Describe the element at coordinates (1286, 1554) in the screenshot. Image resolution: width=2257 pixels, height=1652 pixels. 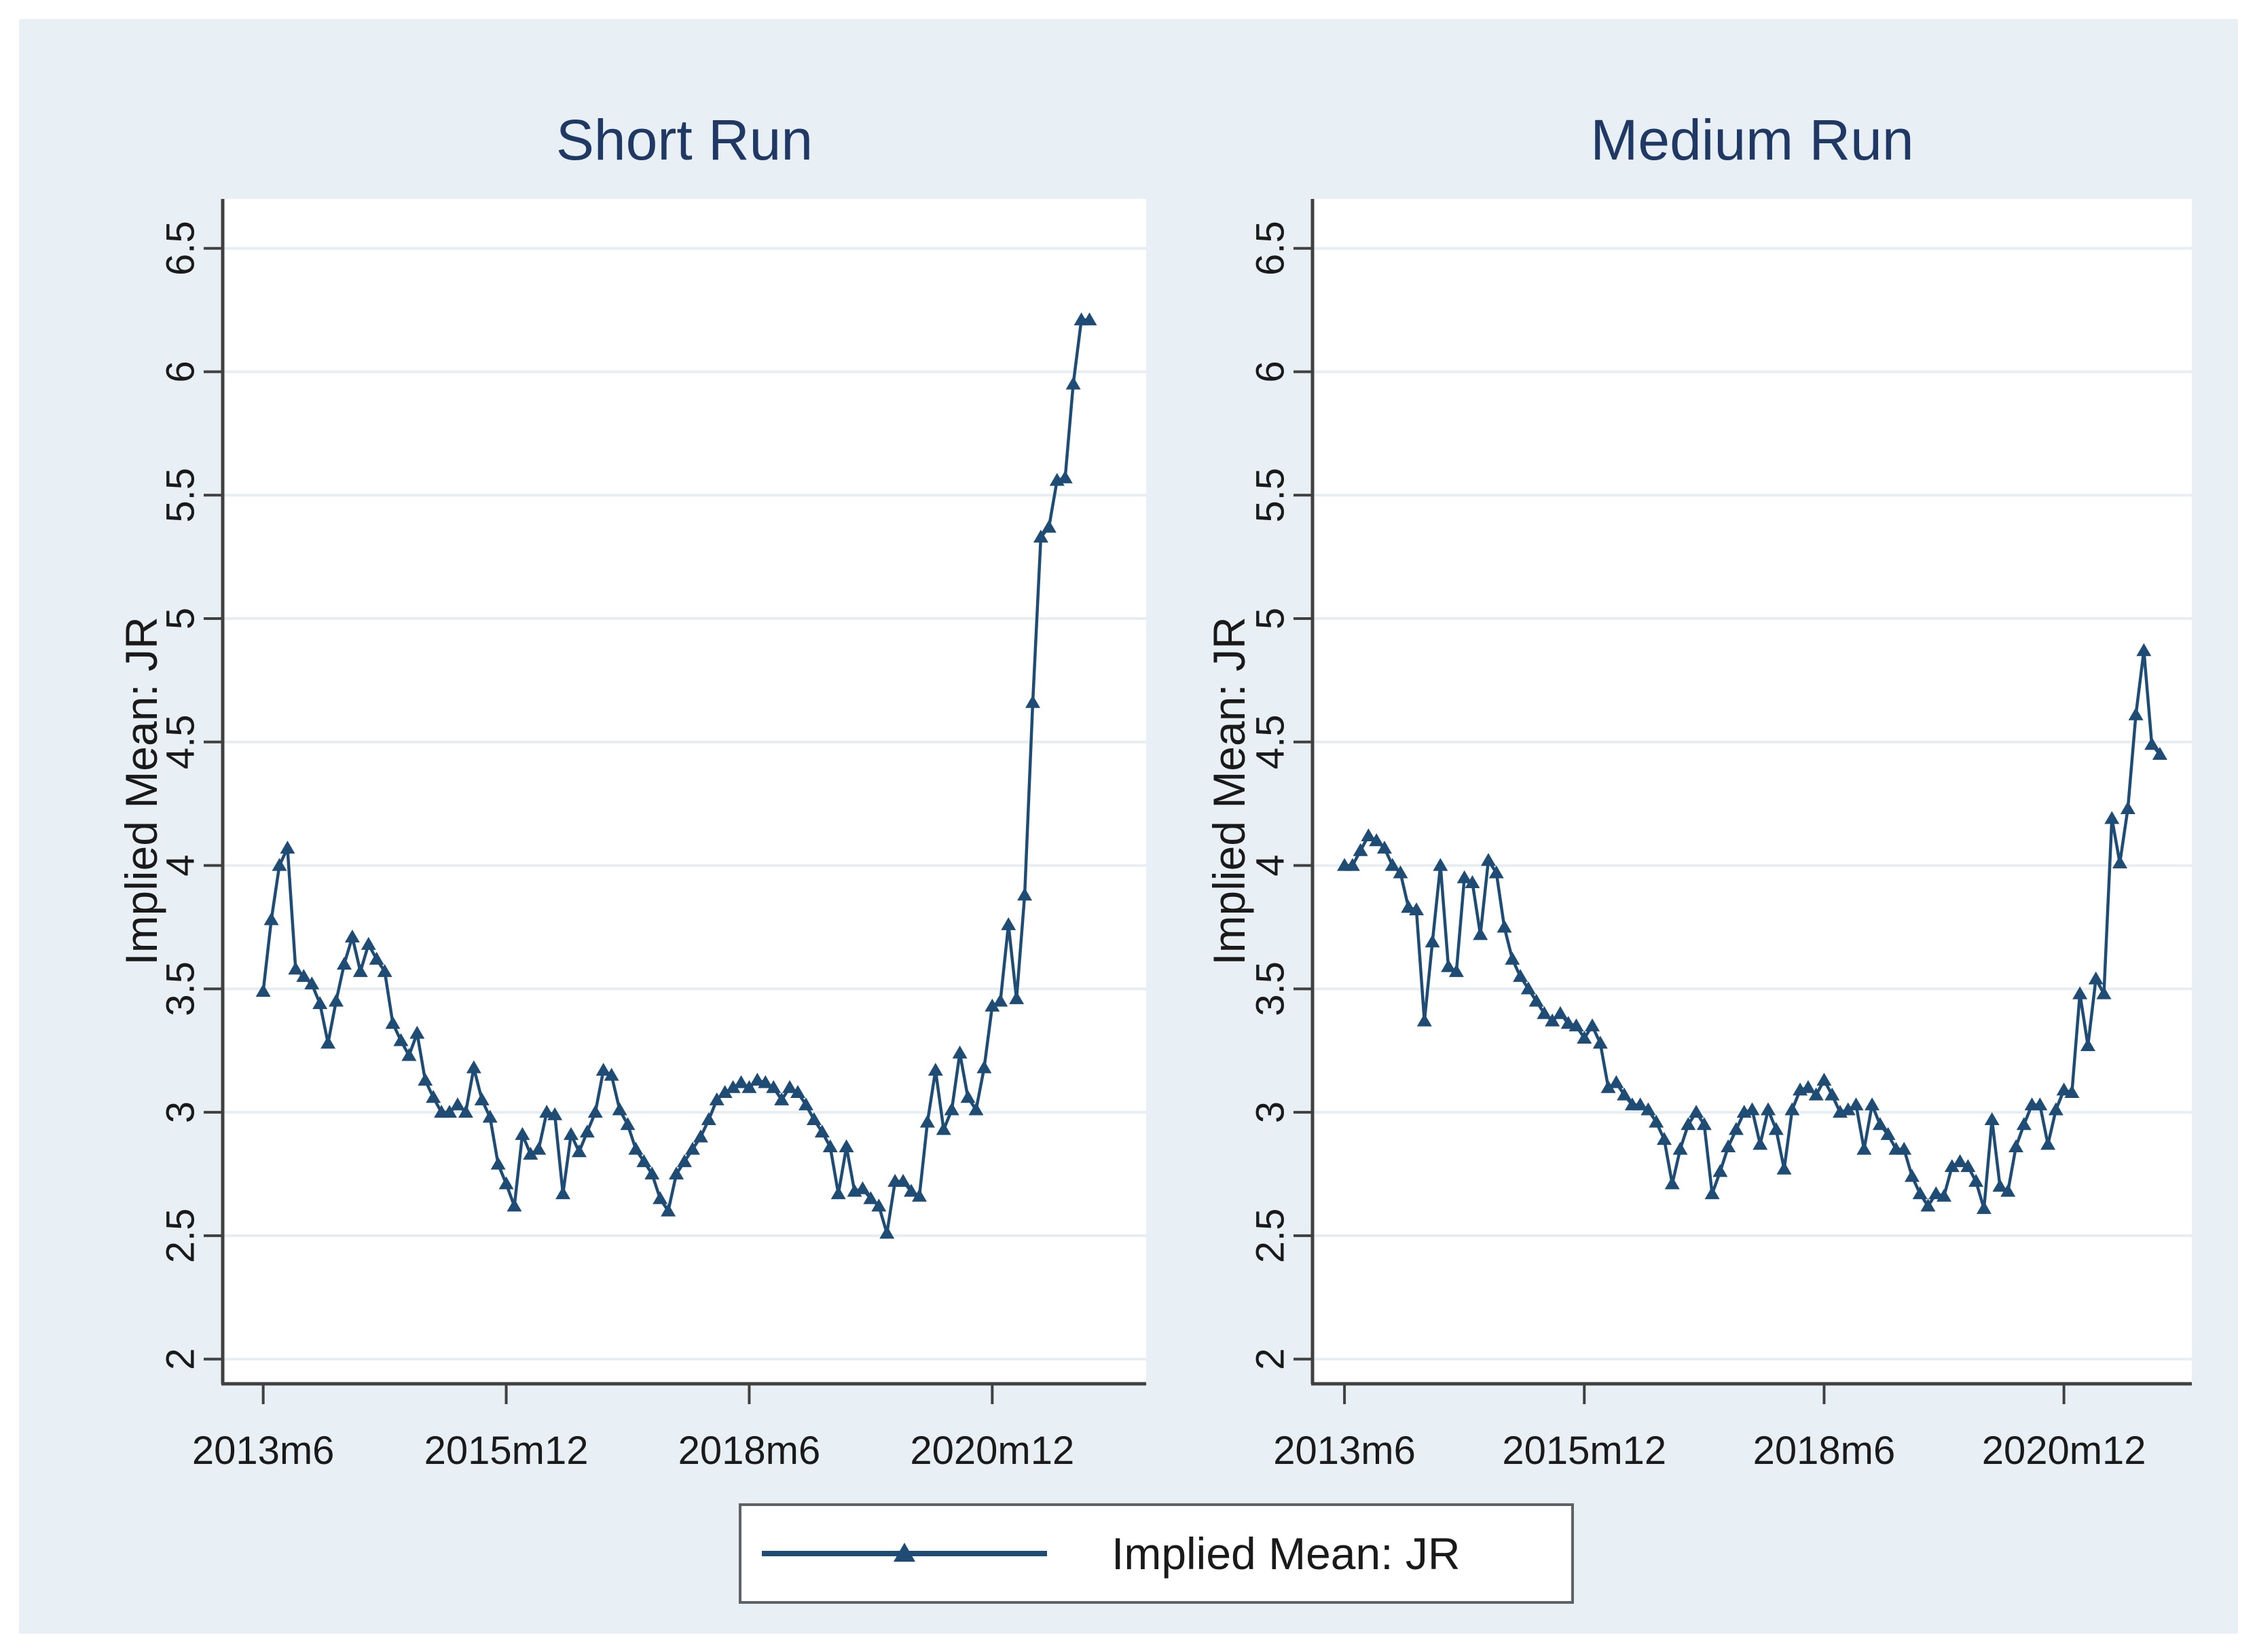
I see `legend-label: Implied Mean: JR` at that location.